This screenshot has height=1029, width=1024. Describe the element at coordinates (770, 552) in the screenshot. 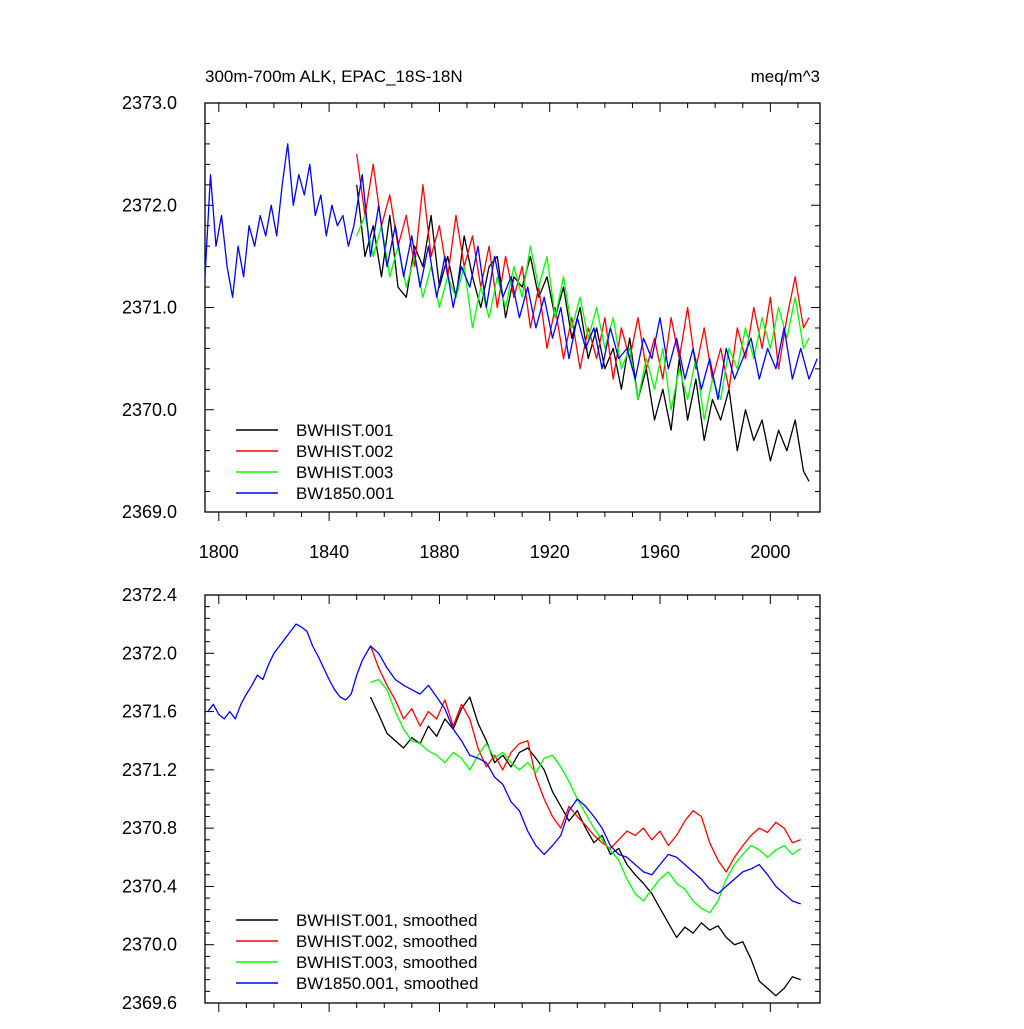

I see `x-tick-label: 2000` at that location.